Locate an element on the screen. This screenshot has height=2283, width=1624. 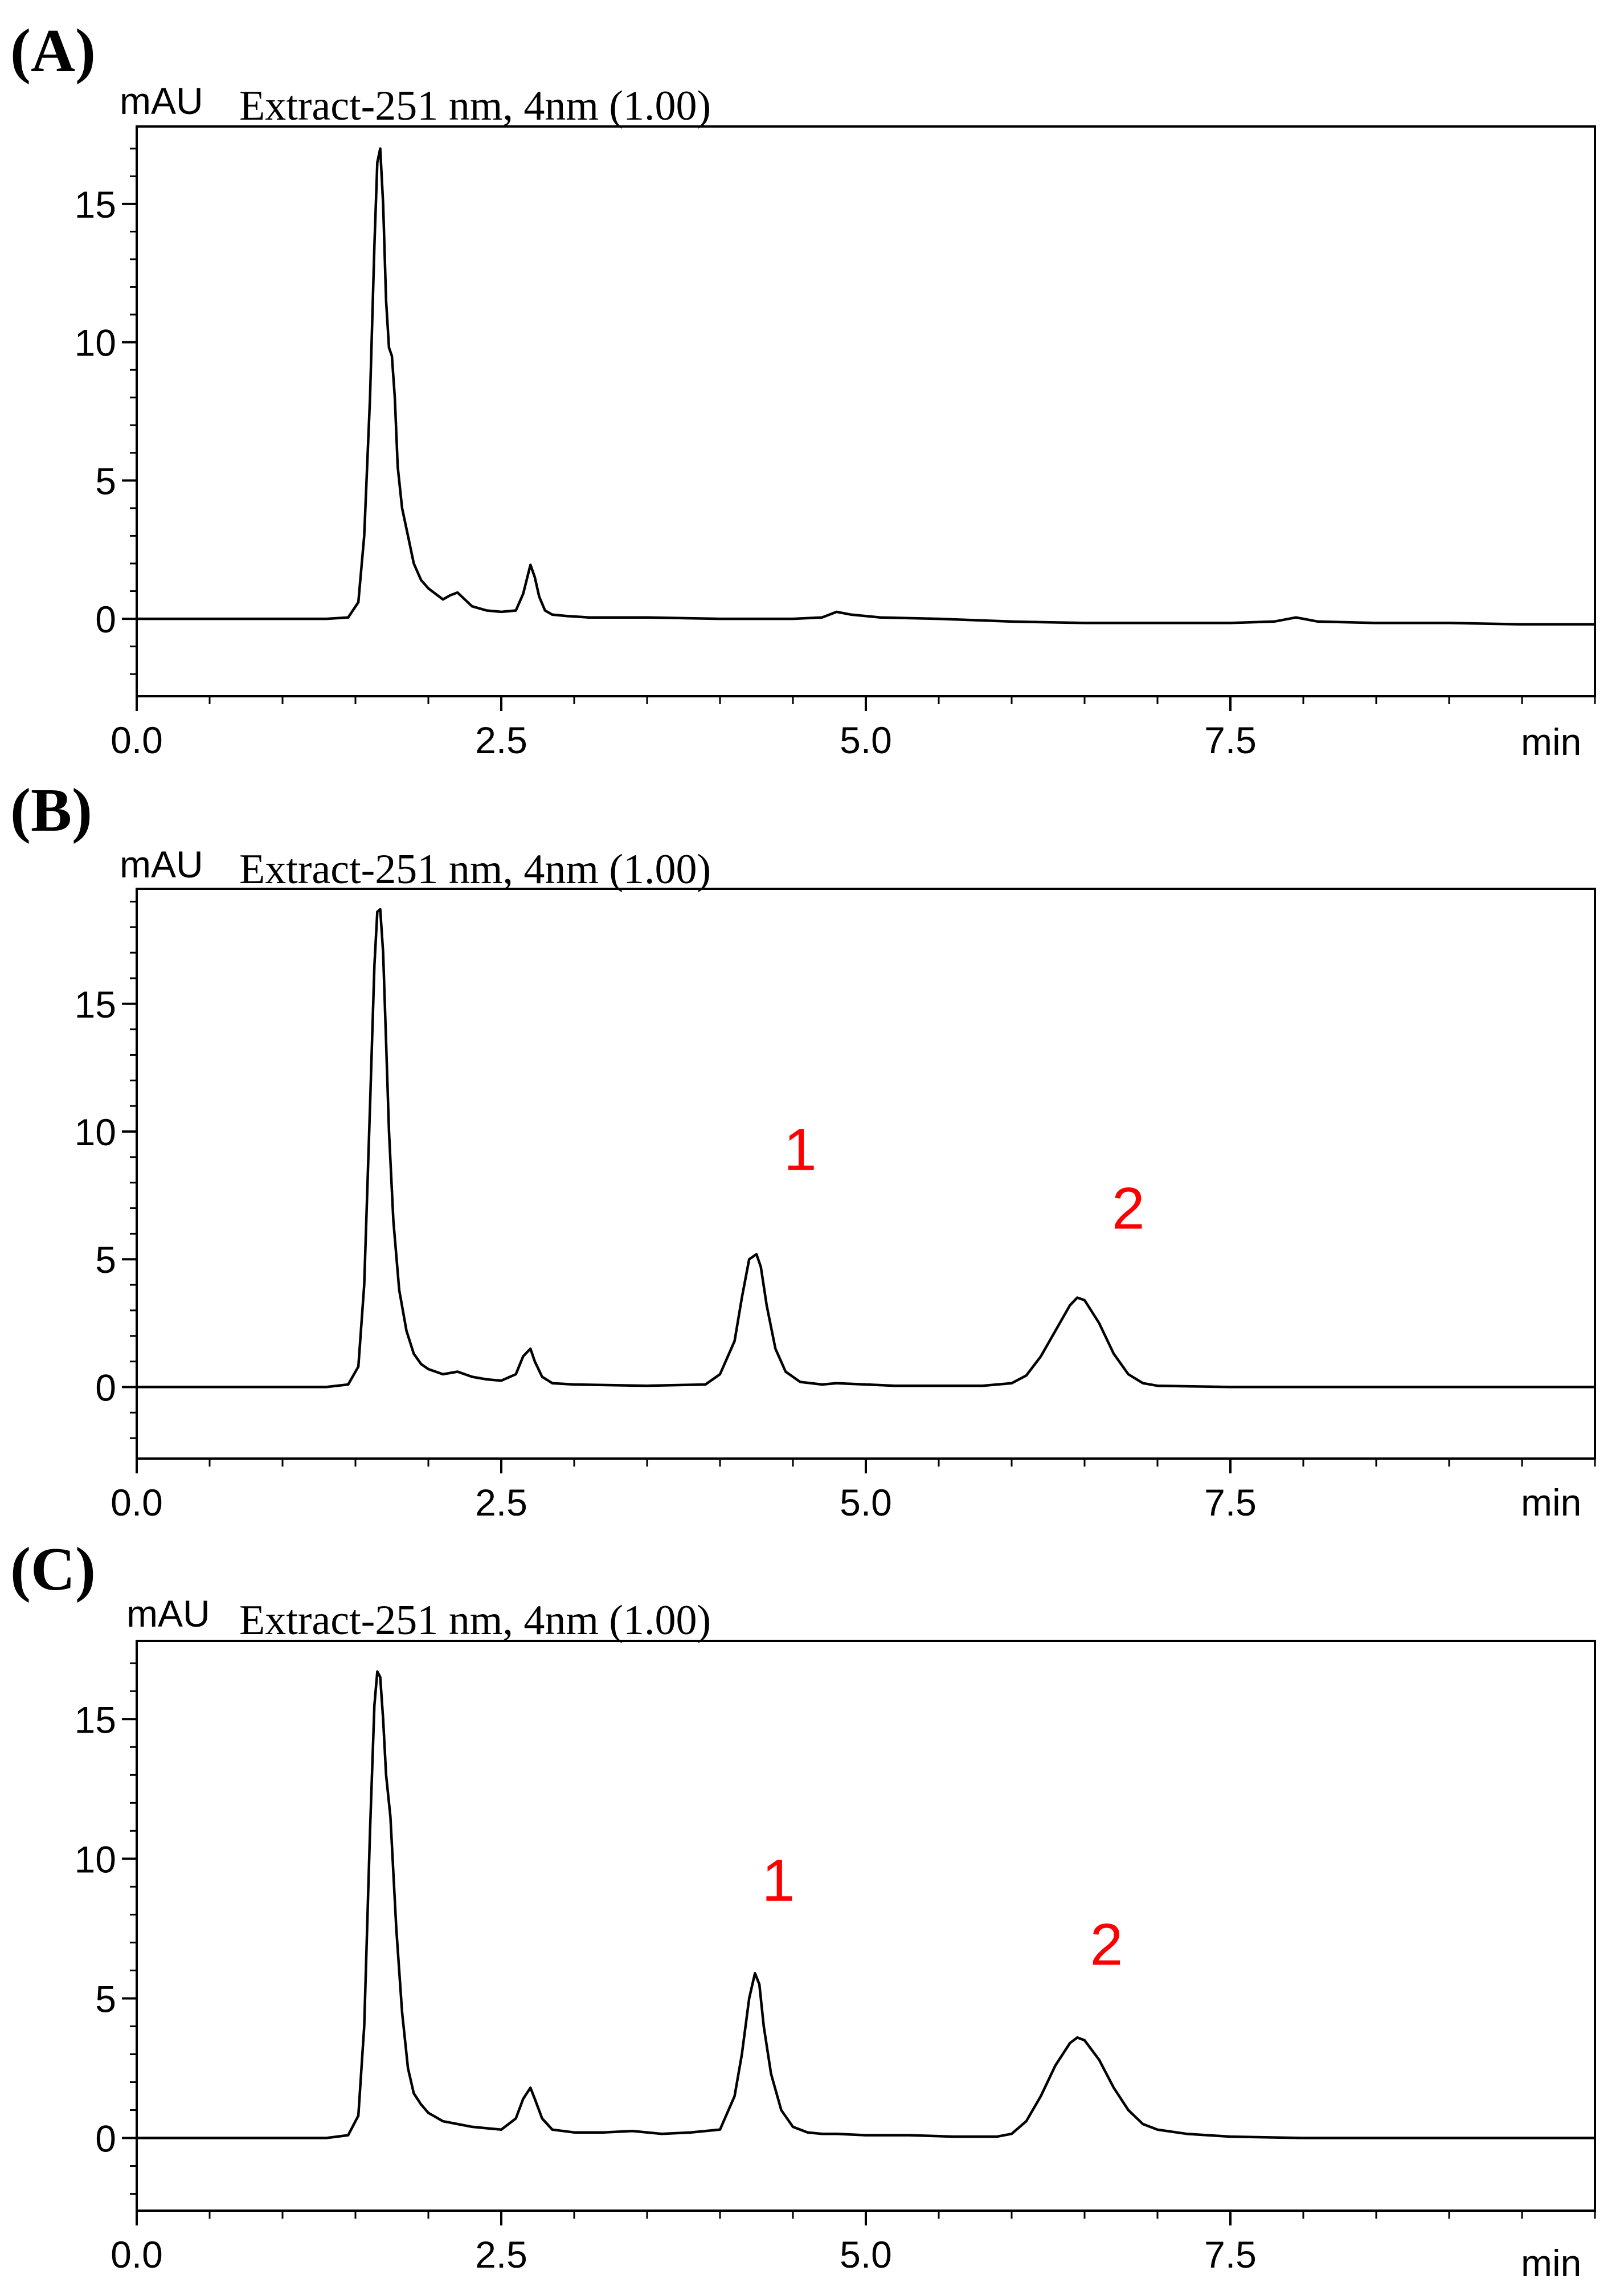
panel-label: (C) is located at coordinates (53, 1569).